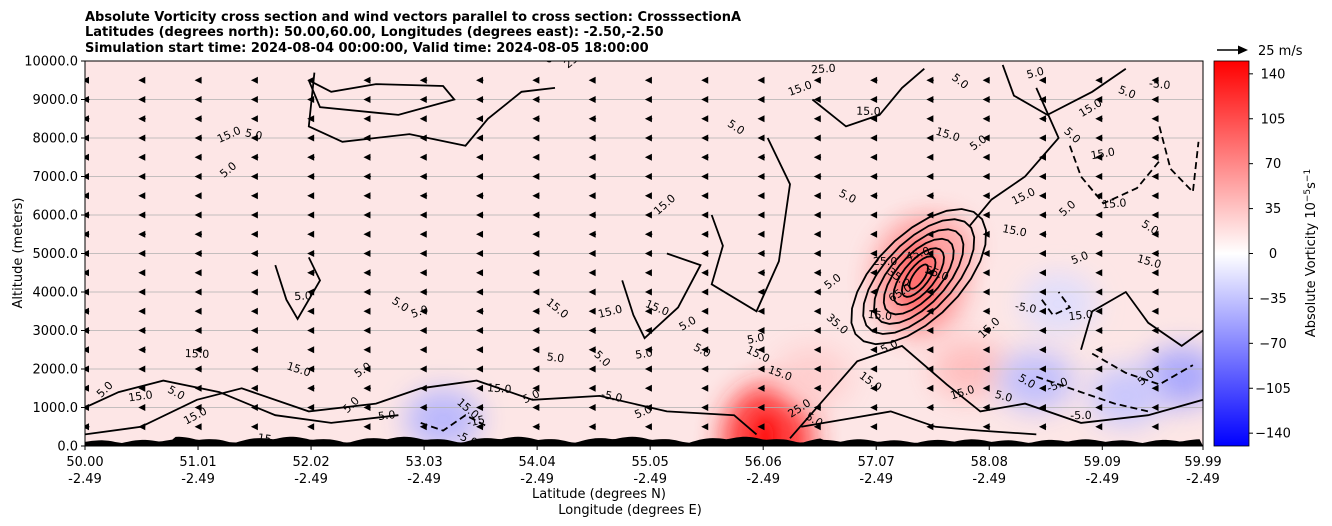  I want to click on x-tick-label-lat: 51.01, so click(197, 462).